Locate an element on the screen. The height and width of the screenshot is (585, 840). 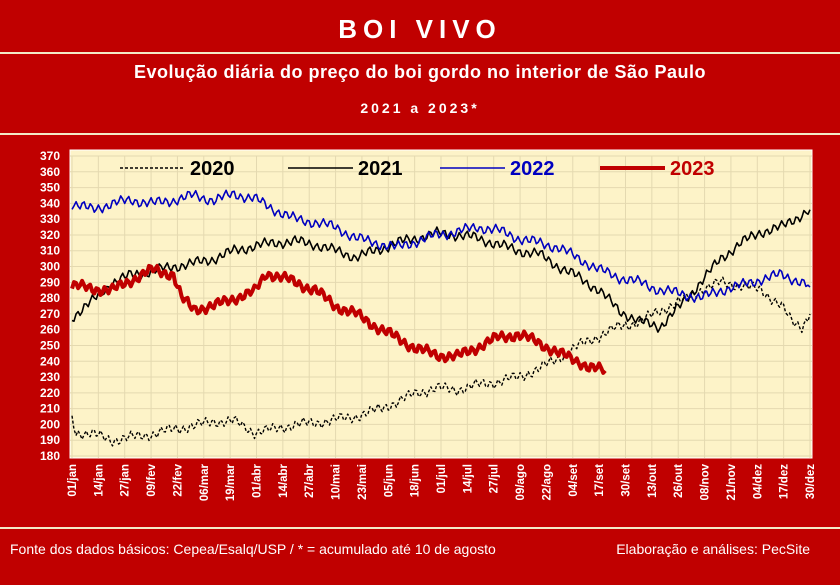
x-tick-label: 18/jun is located at coordinates (416, 480).